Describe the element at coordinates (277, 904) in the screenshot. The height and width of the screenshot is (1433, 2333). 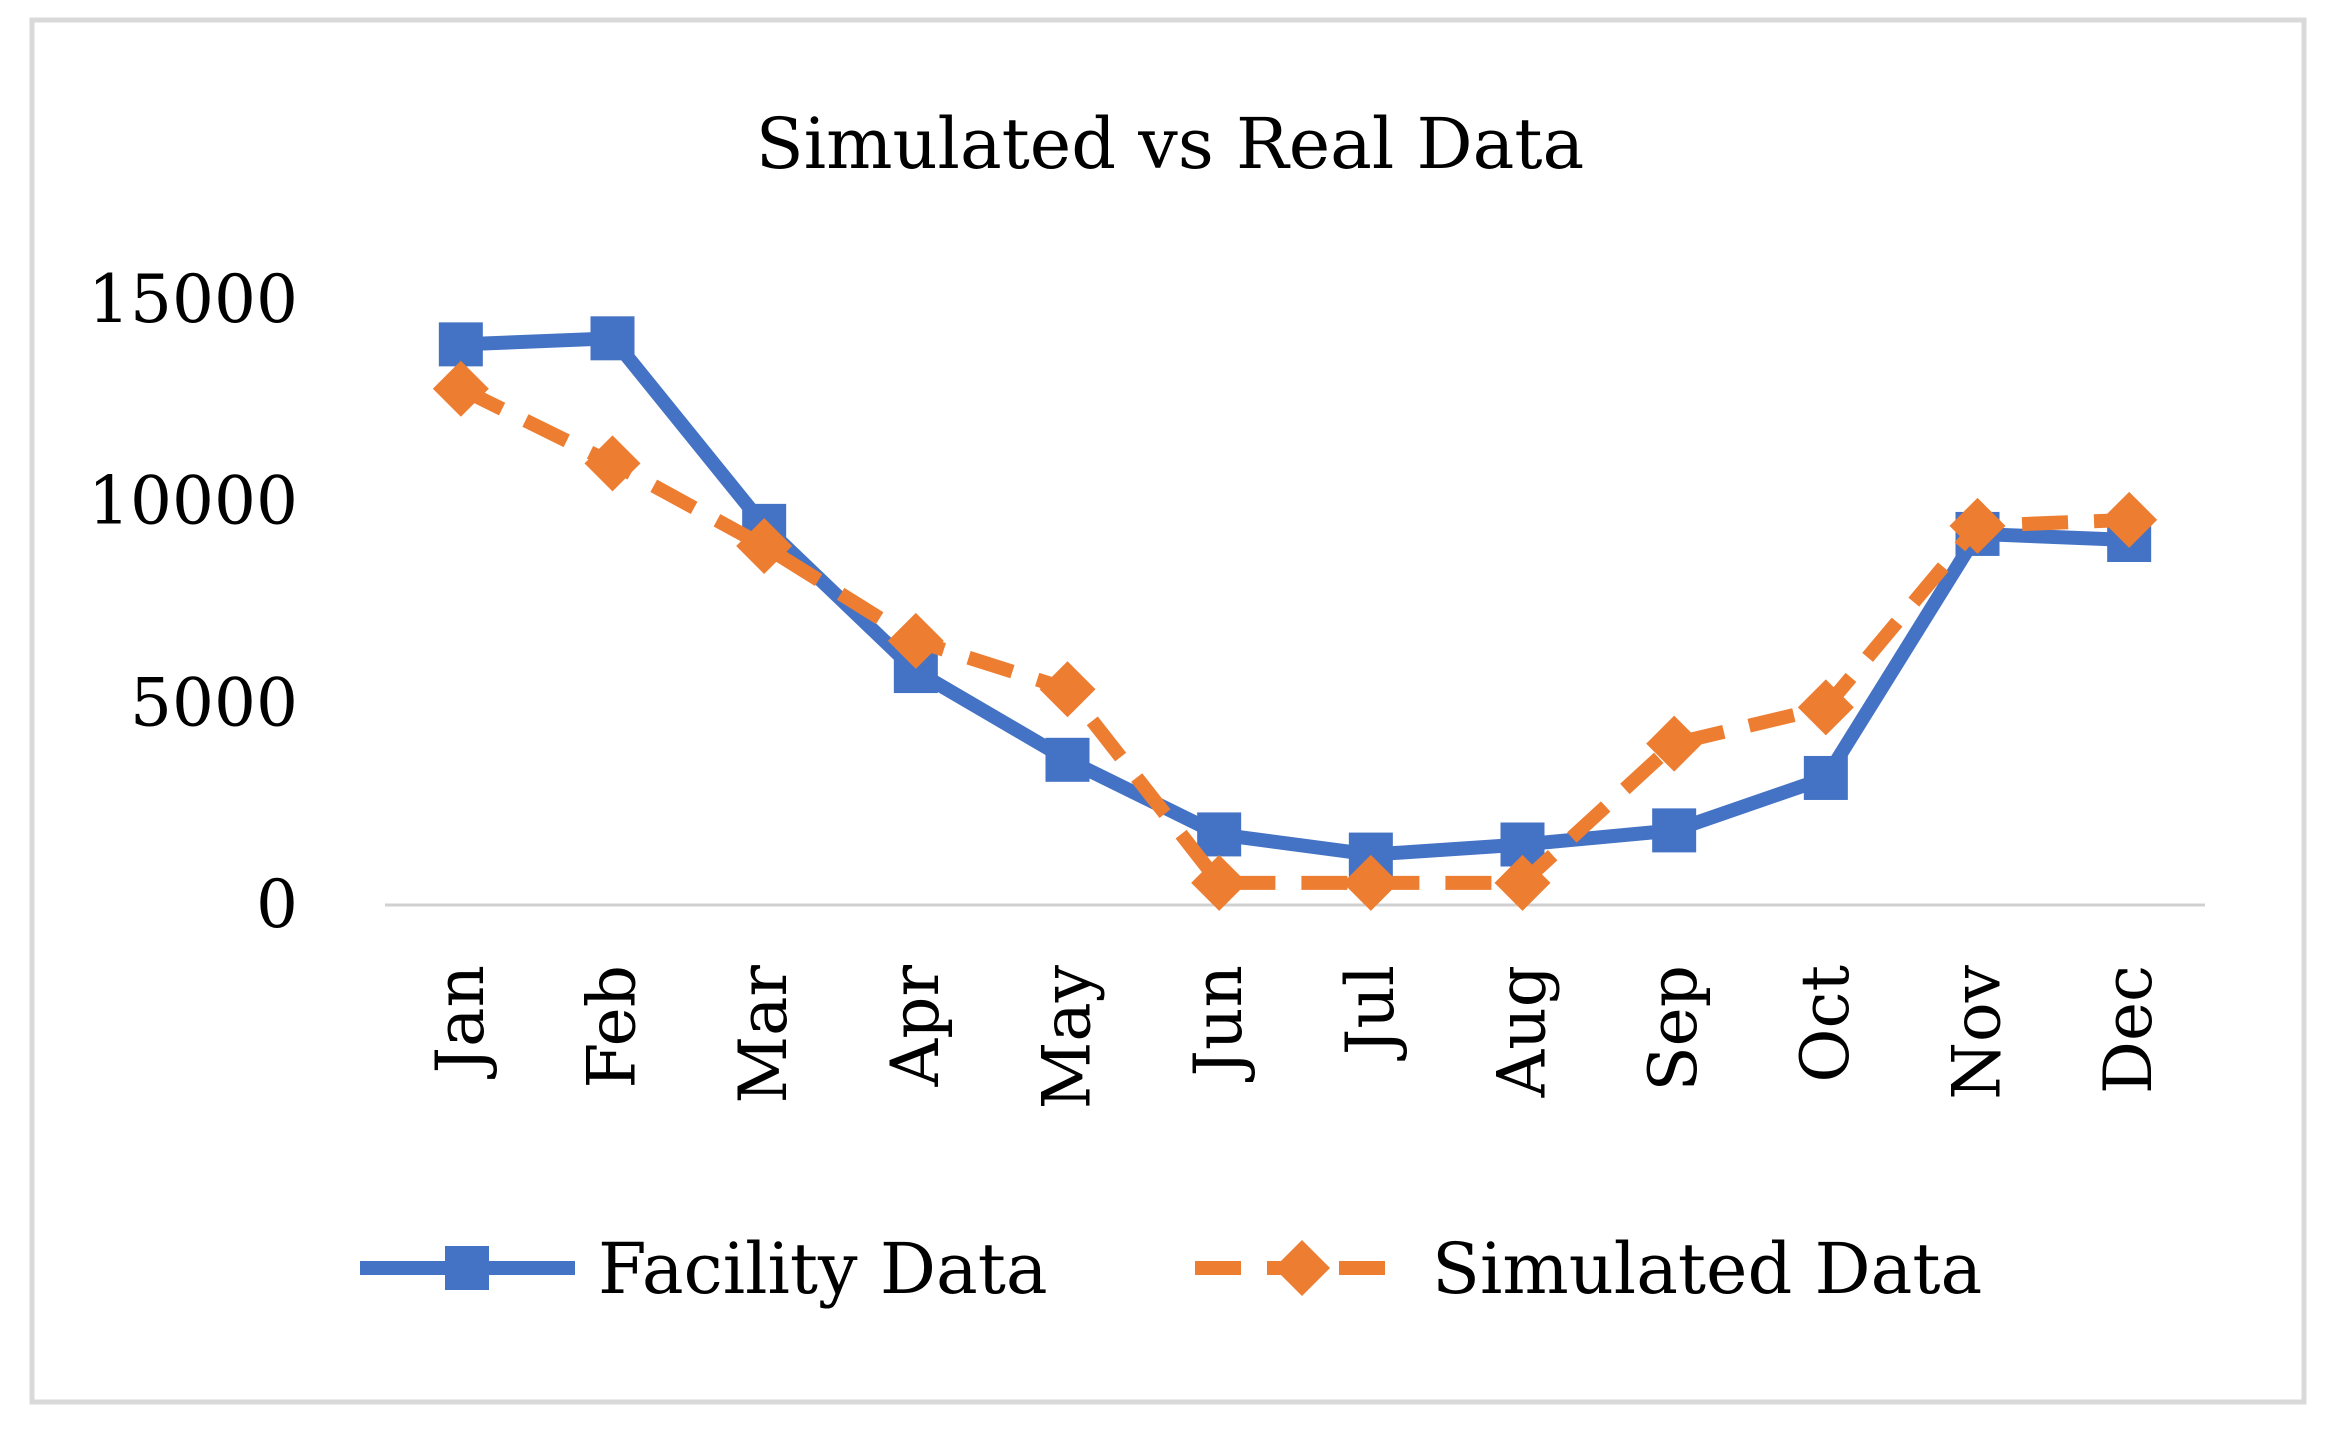
I see `y-tick-label: 0` at that location.